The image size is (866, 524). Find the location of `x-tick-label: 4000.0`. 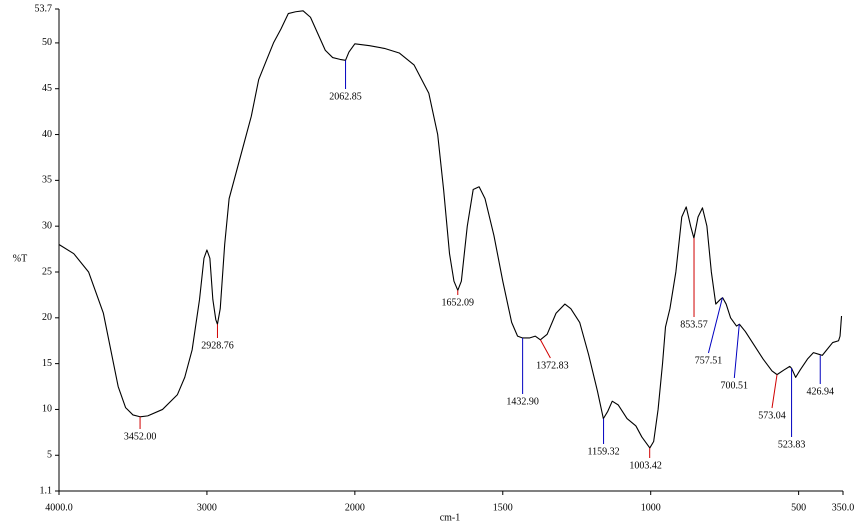

x-tick-label: 4000.0 is located at coordinates (59, 507).